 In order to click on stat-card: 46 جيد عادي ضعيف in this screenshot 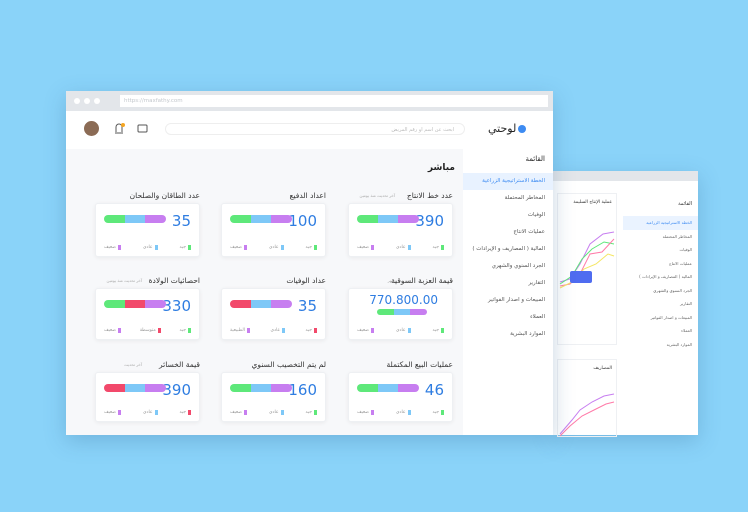, I will do `click(400, 397)`.